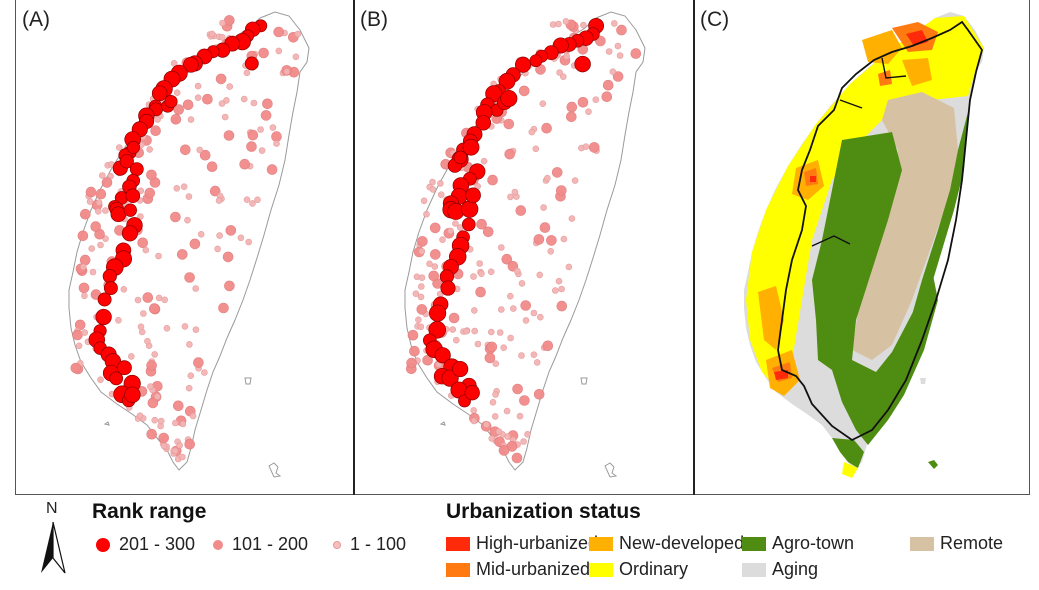  What do you see at coordinates (905, 226) in the screenshot?
I see `region-remote` at bounding box center [905, 226].